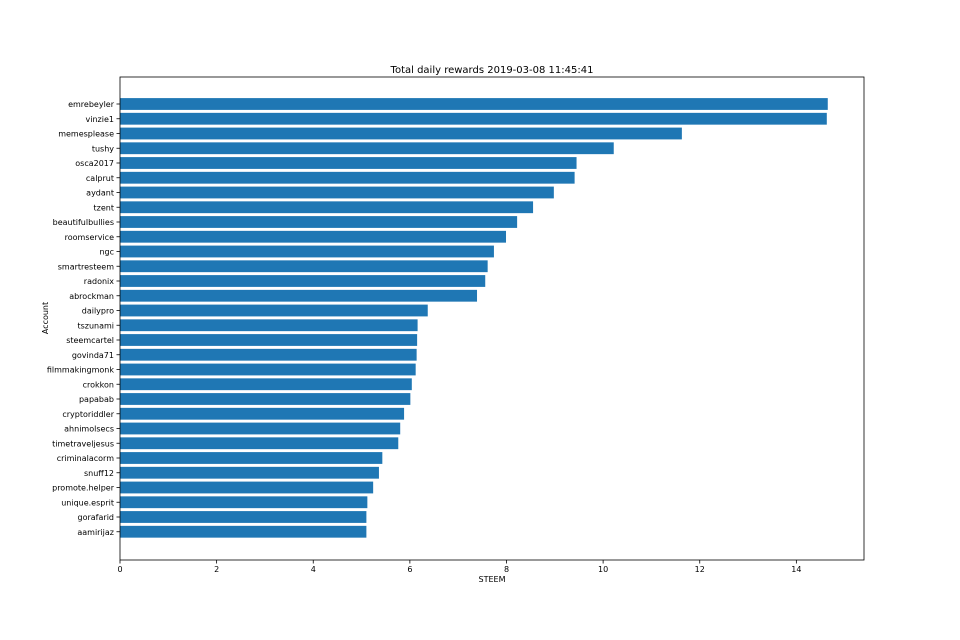  What do you see at coordinates (313, 236) in the screenshot?
I see `bar-roomservice` at bounding box center [313, 236].